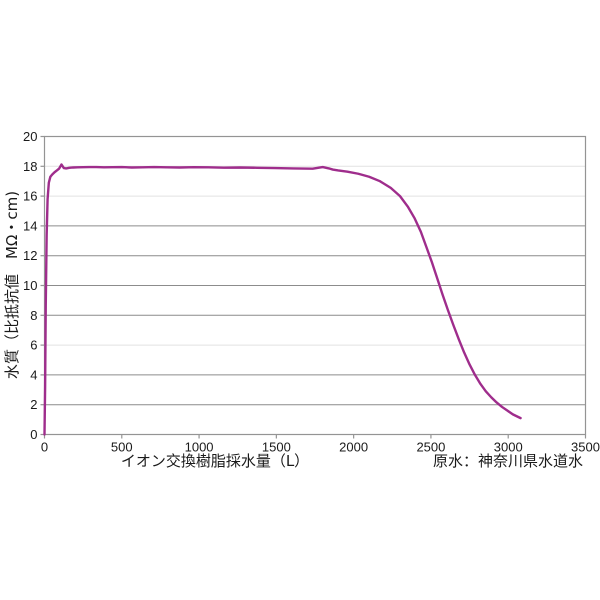 The width and height of the screenshot is (600, 600). I want to click on x-tick-label-2500: 2500, so click(430, 447).